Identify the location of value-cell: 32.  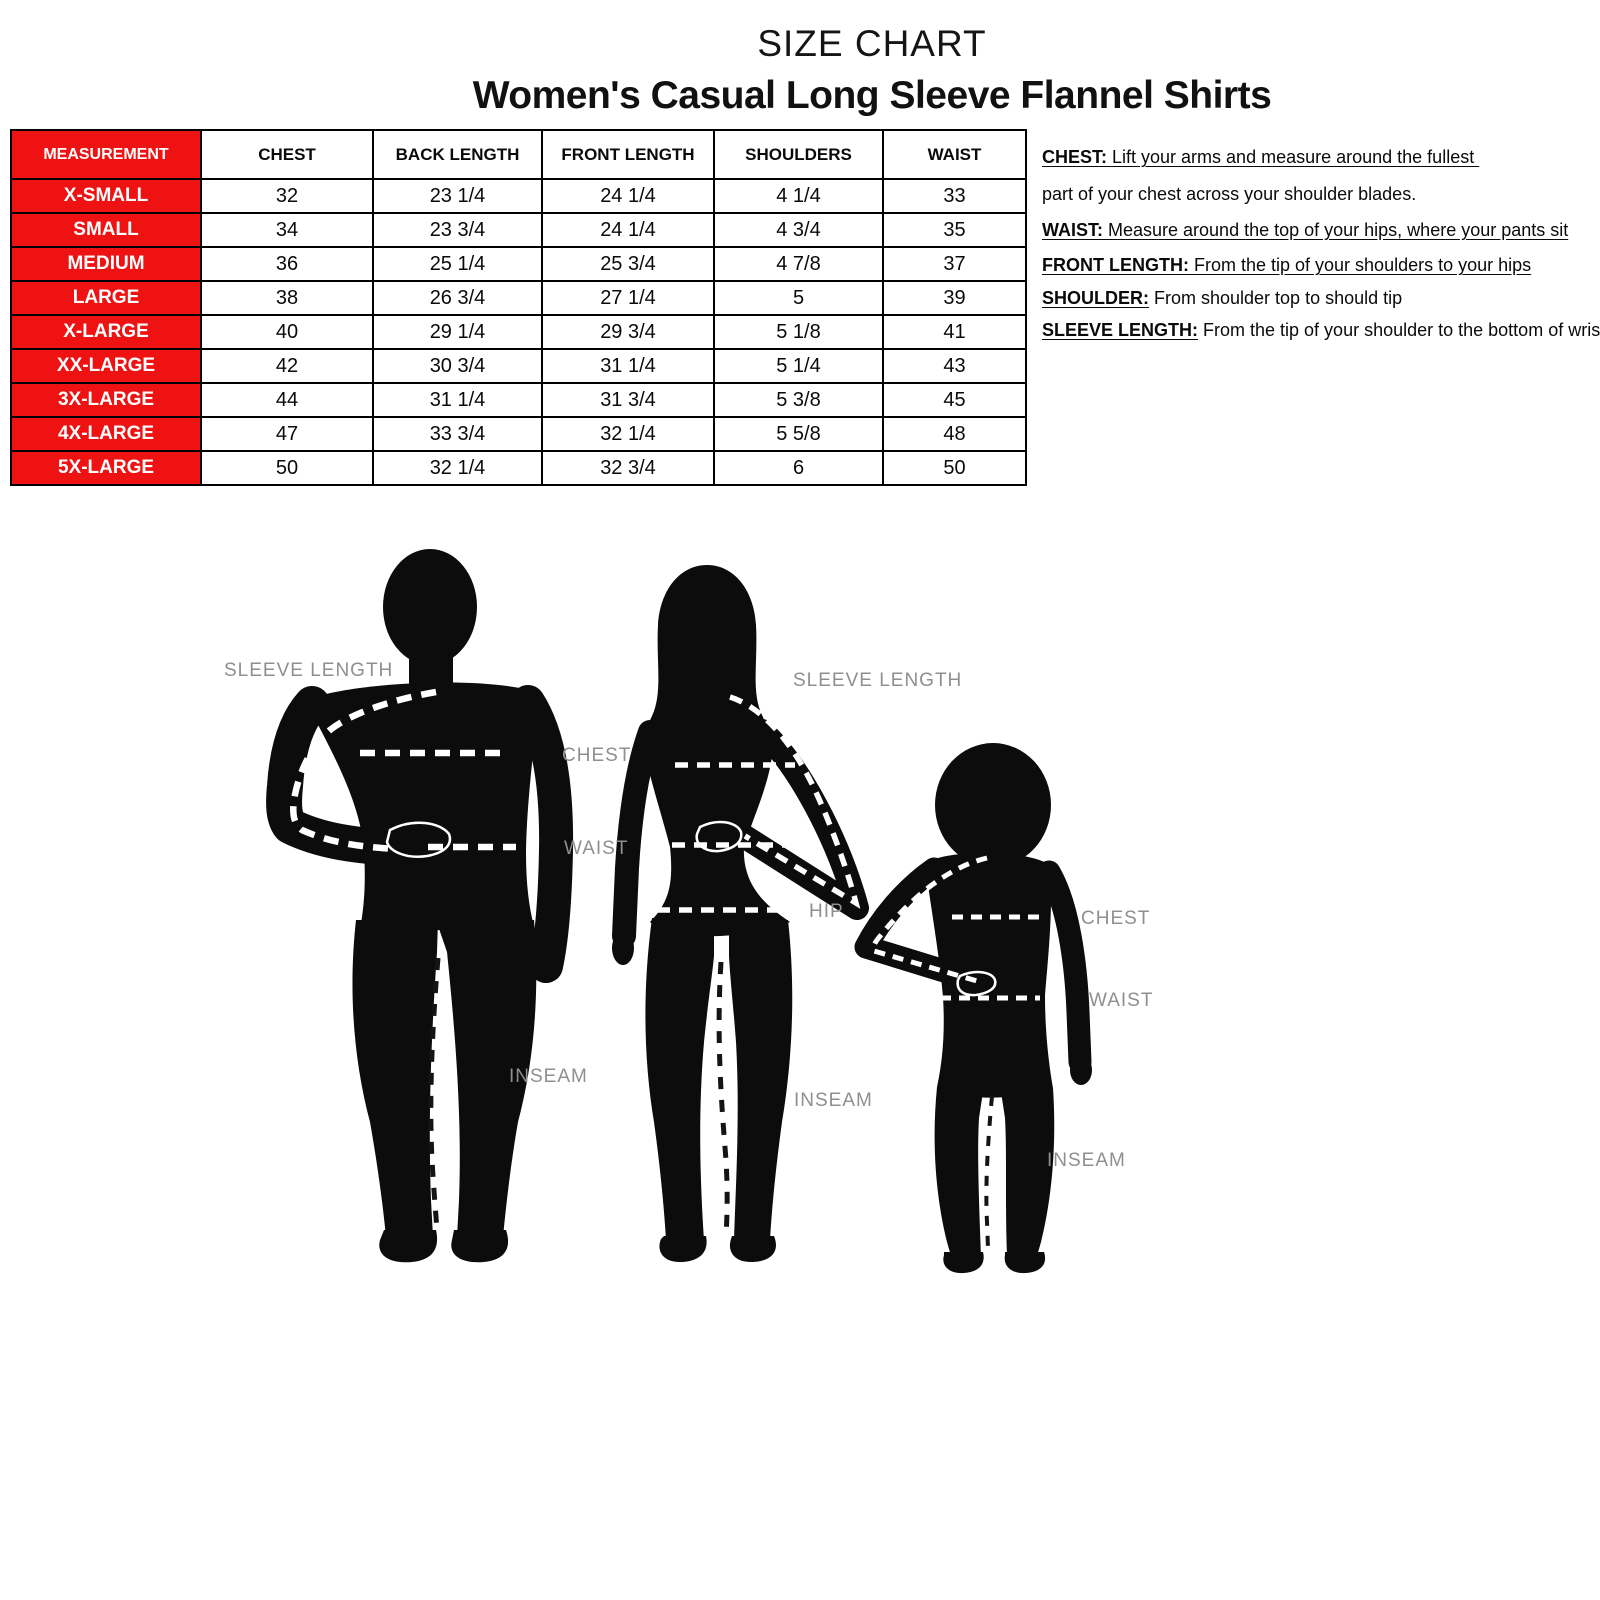
(287, 196).